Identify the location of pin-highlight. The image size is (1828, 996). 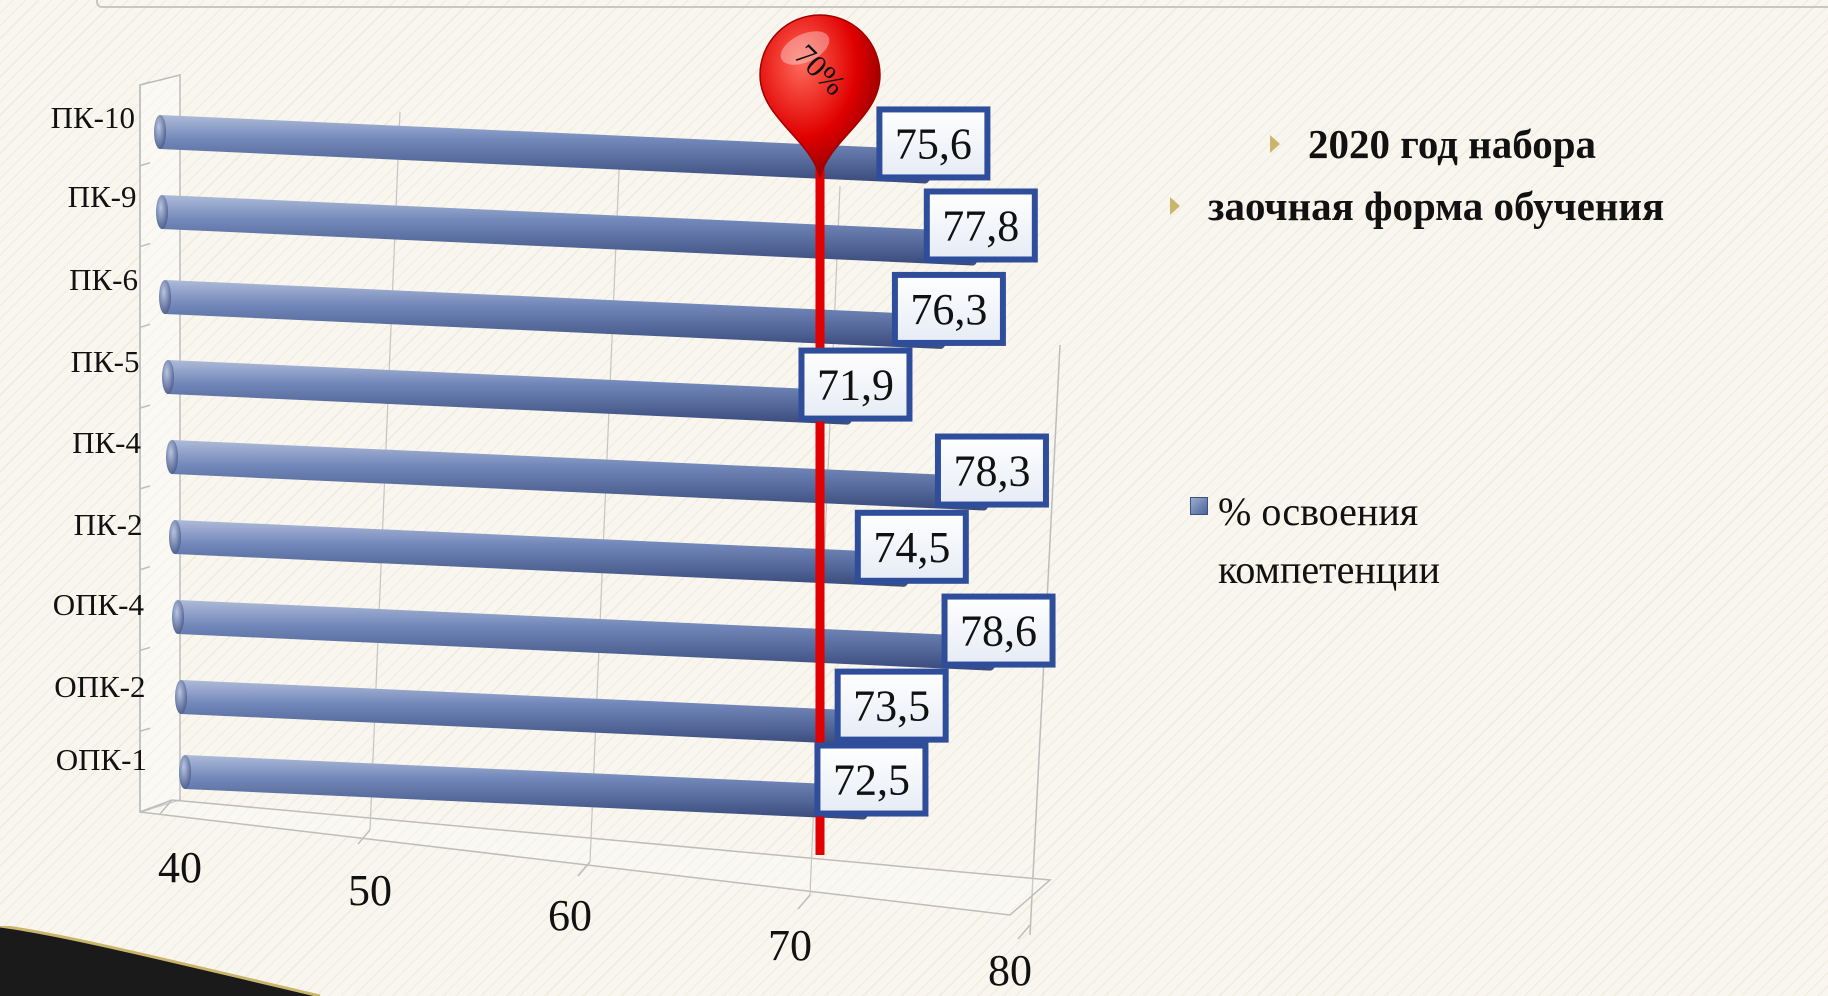
(805, 48).